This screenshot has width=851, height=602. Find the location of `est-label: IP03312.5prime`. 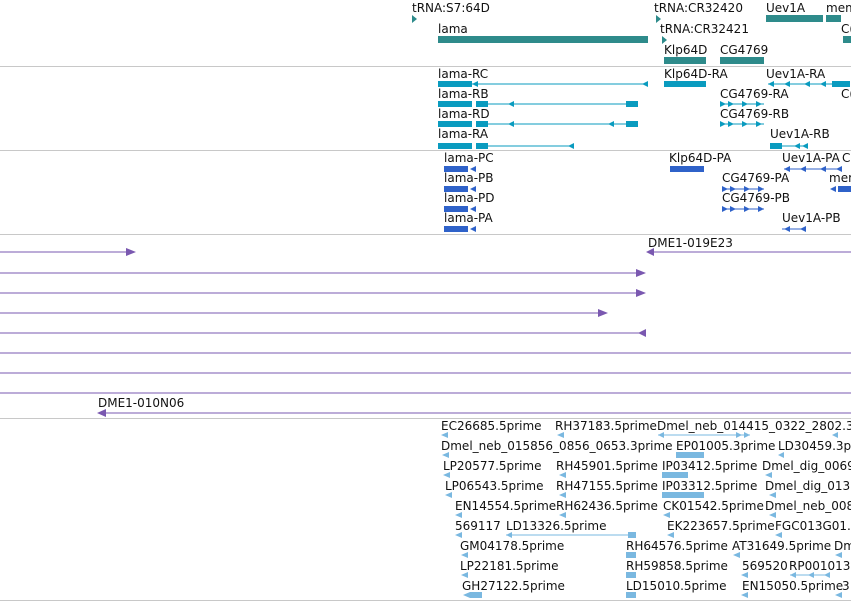

est-label: IP03312.5prime is located at coordinates (710, 486).